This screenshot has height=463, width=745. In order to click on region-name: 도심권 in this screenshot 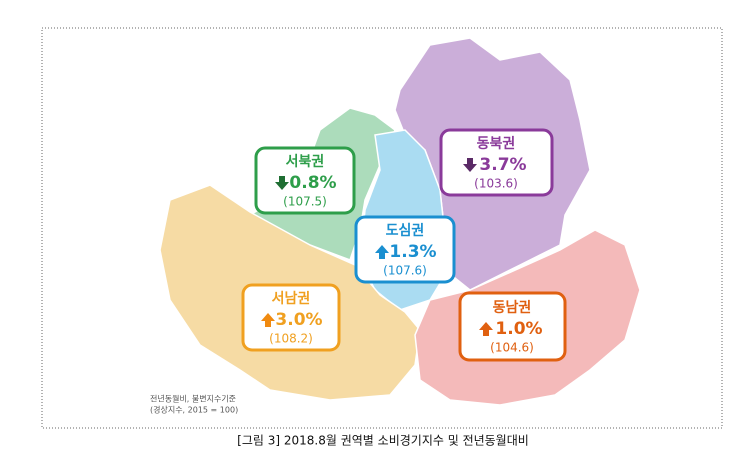, I will do `click(405, 231)`.